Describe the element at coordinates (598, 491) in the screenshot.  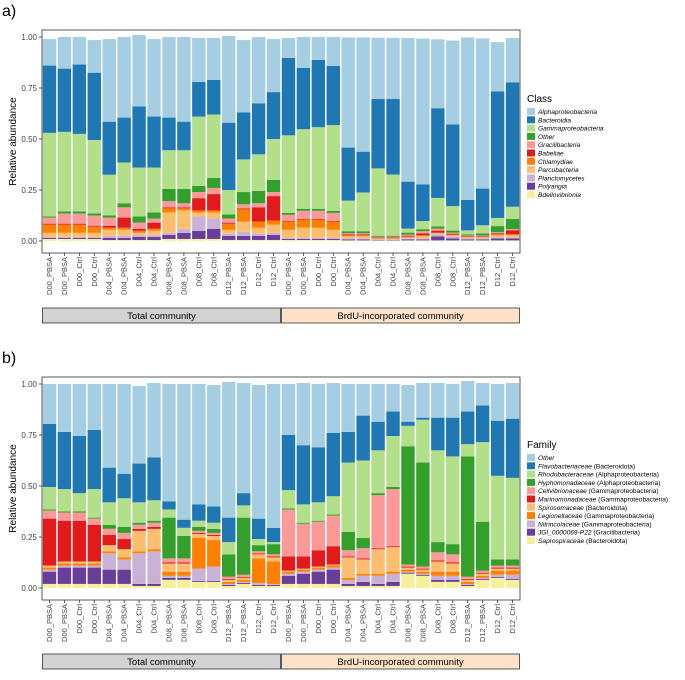
I see `legend-label: Cellvibrionaceae (Gammaproteobacteria)` at that location.